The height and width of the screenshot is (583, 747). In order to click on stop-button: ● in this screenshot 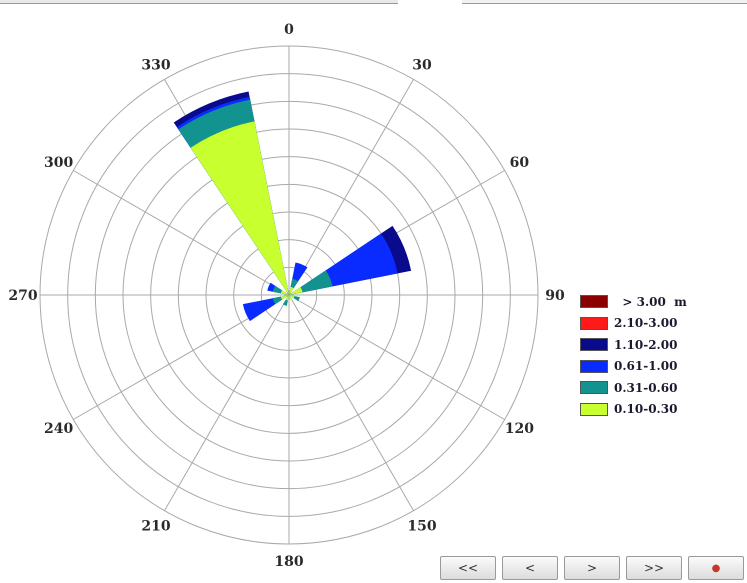, I will do `click(716, 568)`.